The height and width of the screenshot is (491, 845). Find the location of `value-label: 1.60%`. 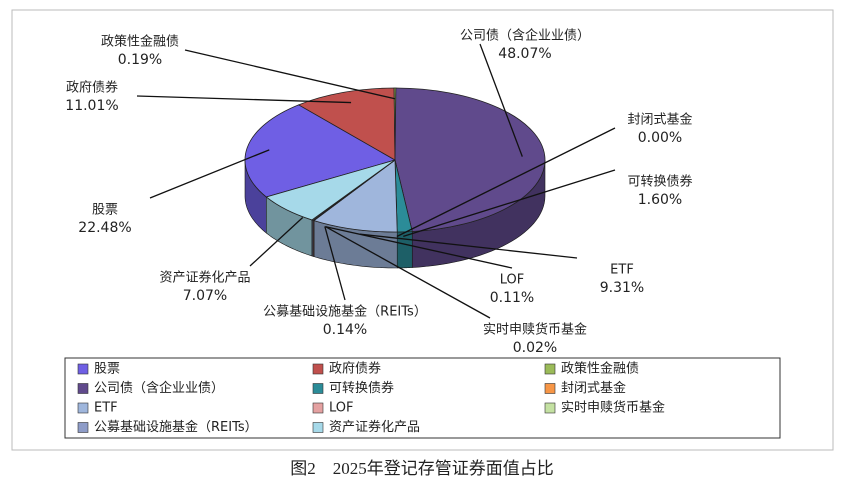

value-label: 1.60% is located at coordinates (660, 200).